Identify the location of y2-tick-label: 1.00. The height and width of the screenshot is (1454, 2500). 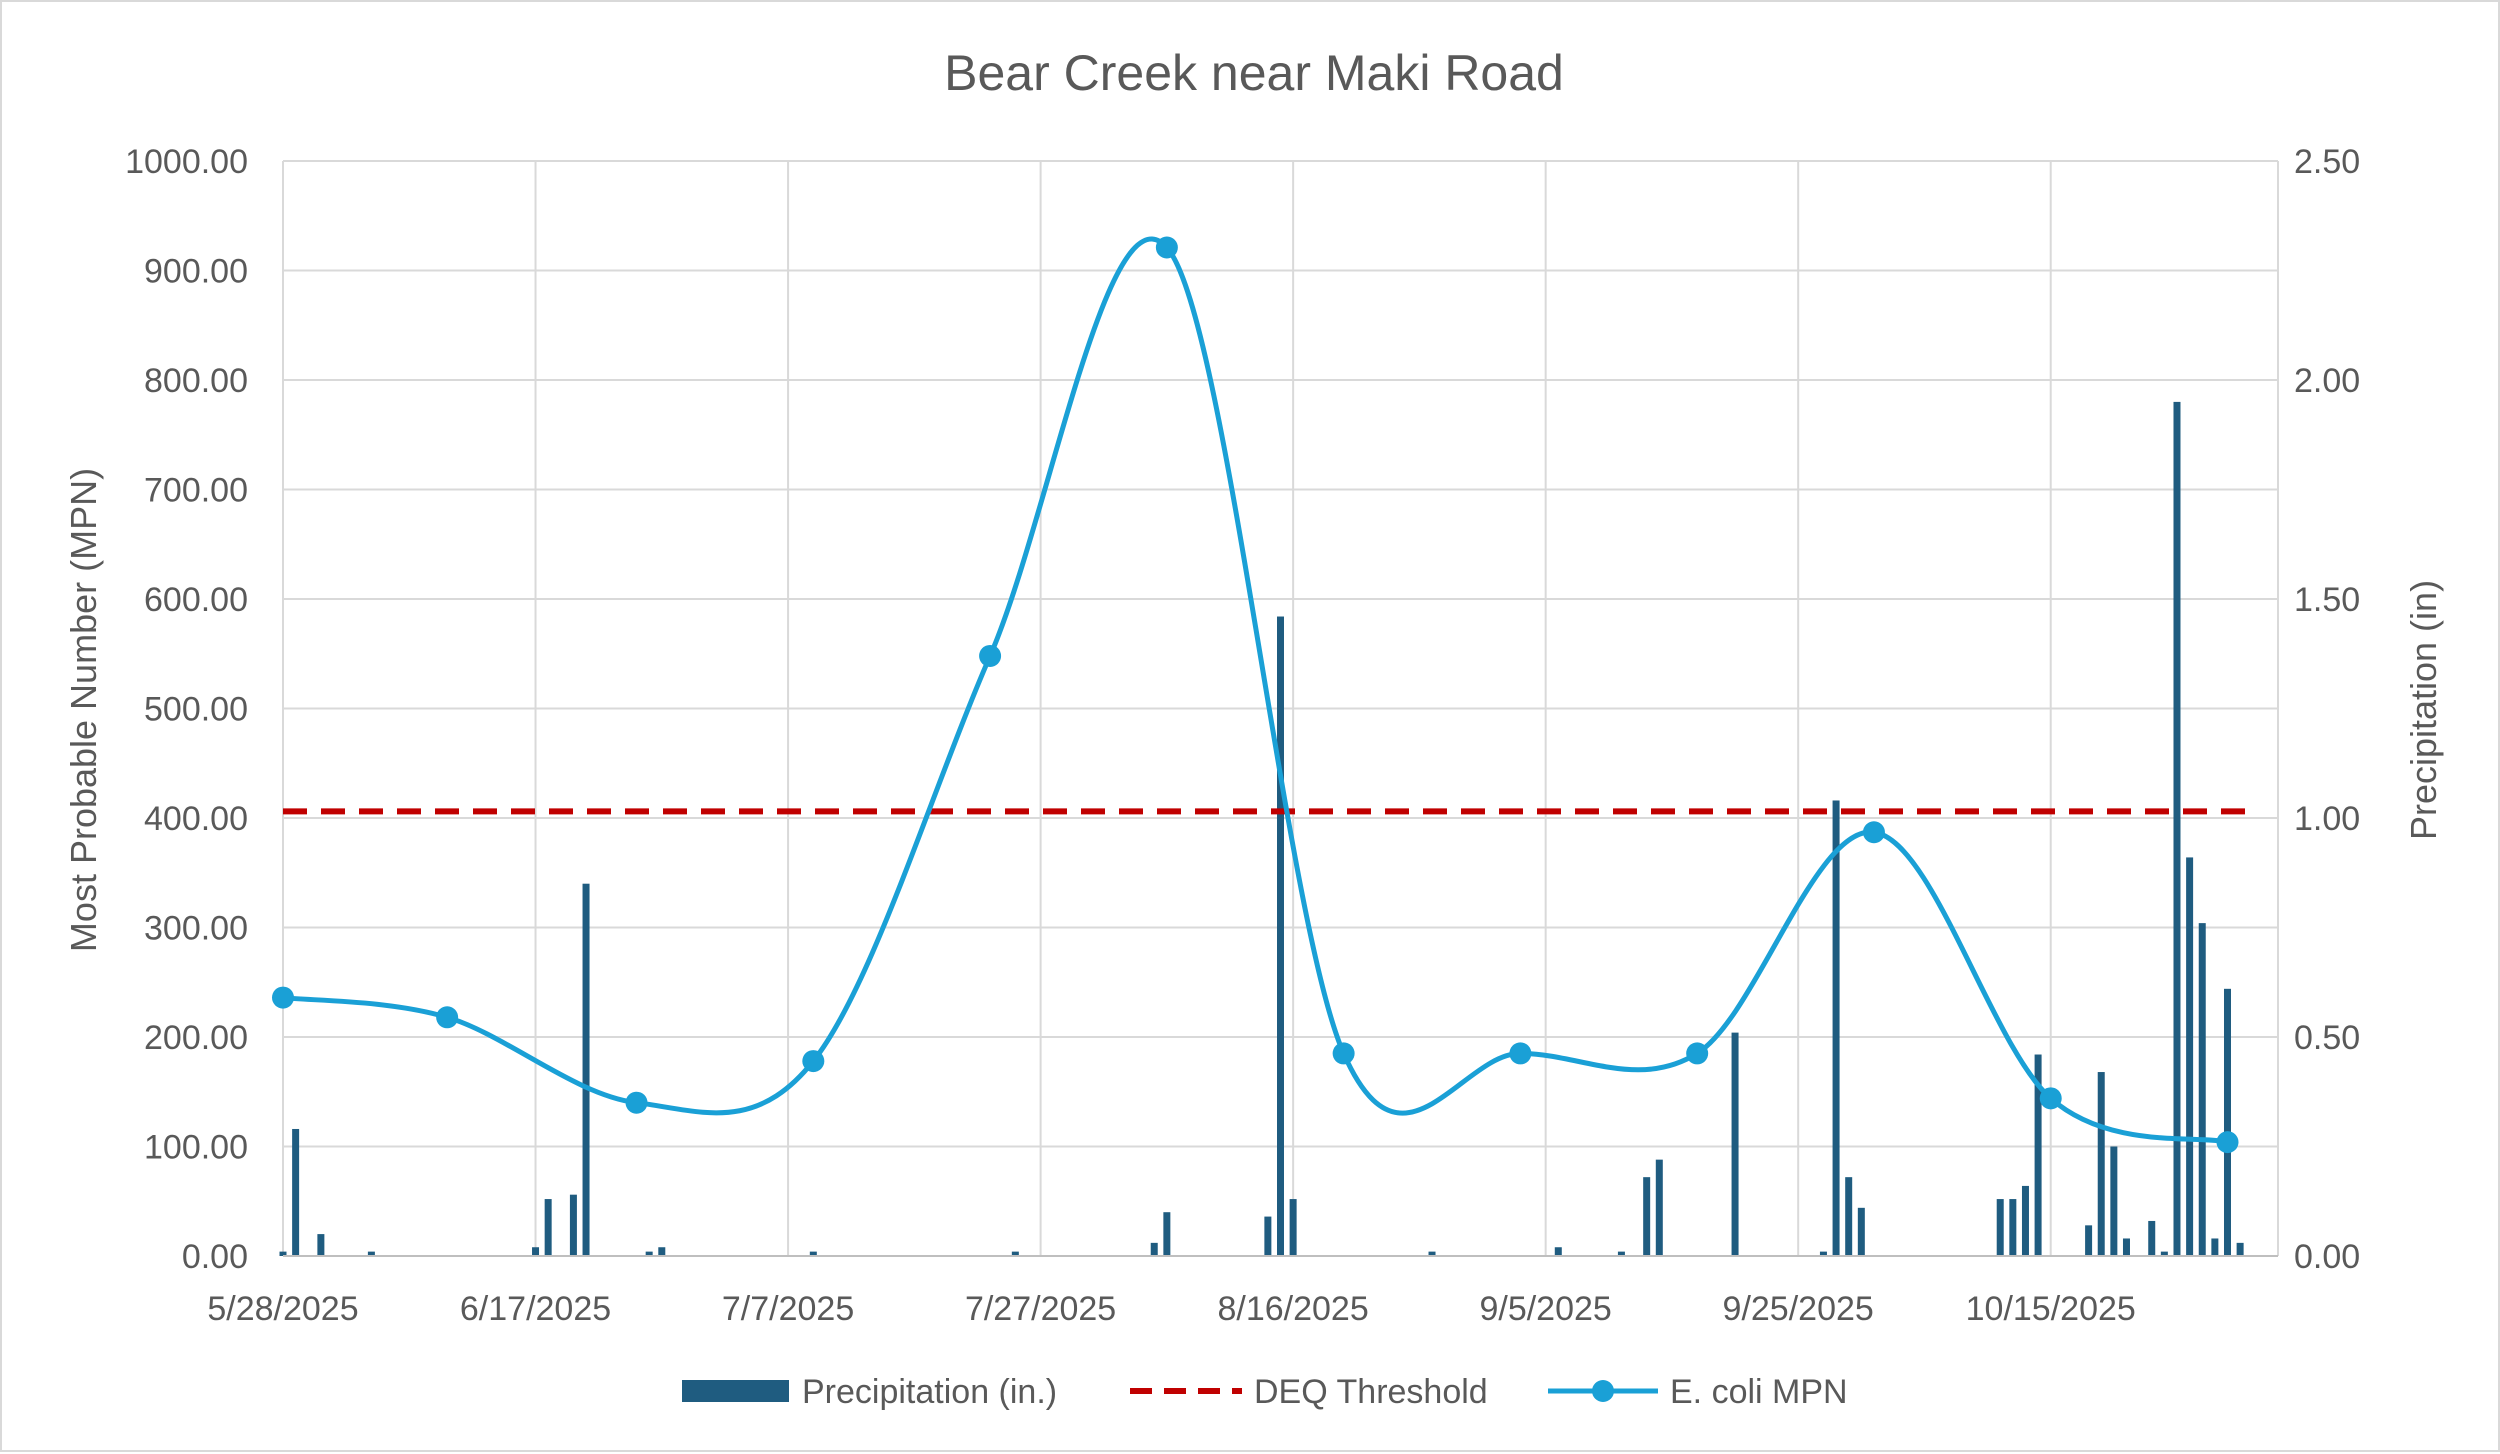
(2327, 819).